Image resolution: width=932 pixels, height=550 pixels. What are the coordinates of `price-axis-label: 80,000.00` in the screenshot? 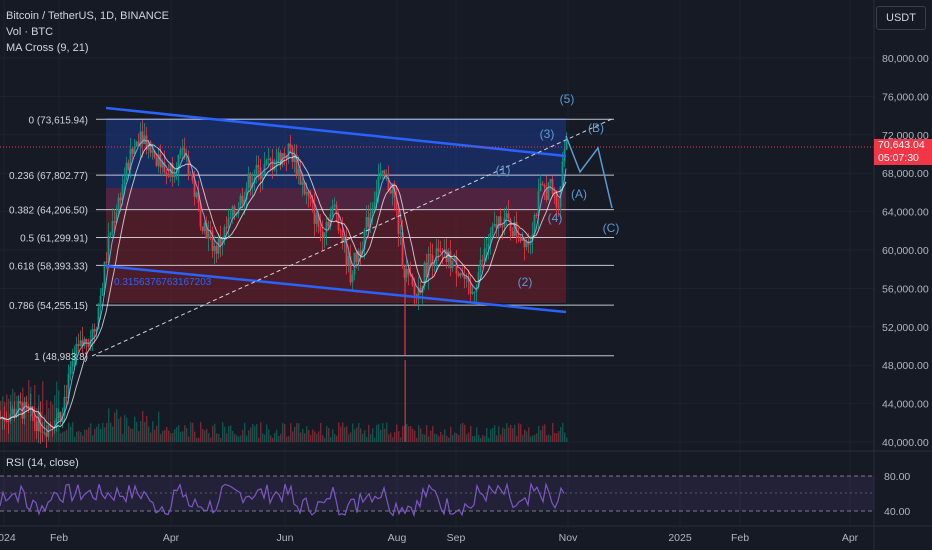 It's located at (905, 59).